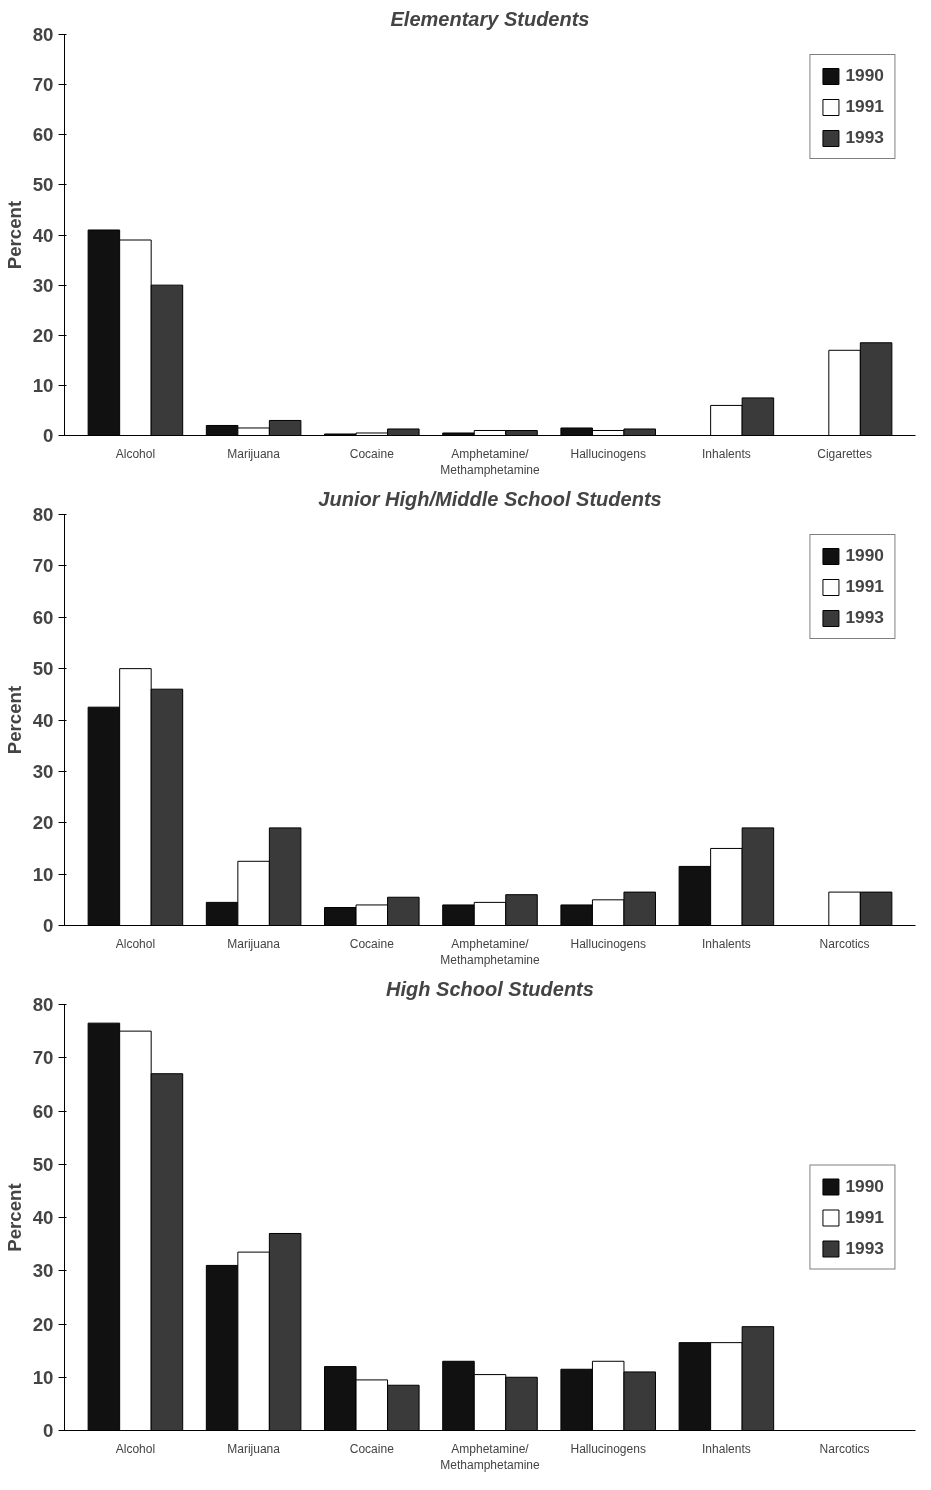  Describe the element at coordinates (490, 498) in the screenshot. I see `chart-title: Junior High/Middle School Students` at that location.